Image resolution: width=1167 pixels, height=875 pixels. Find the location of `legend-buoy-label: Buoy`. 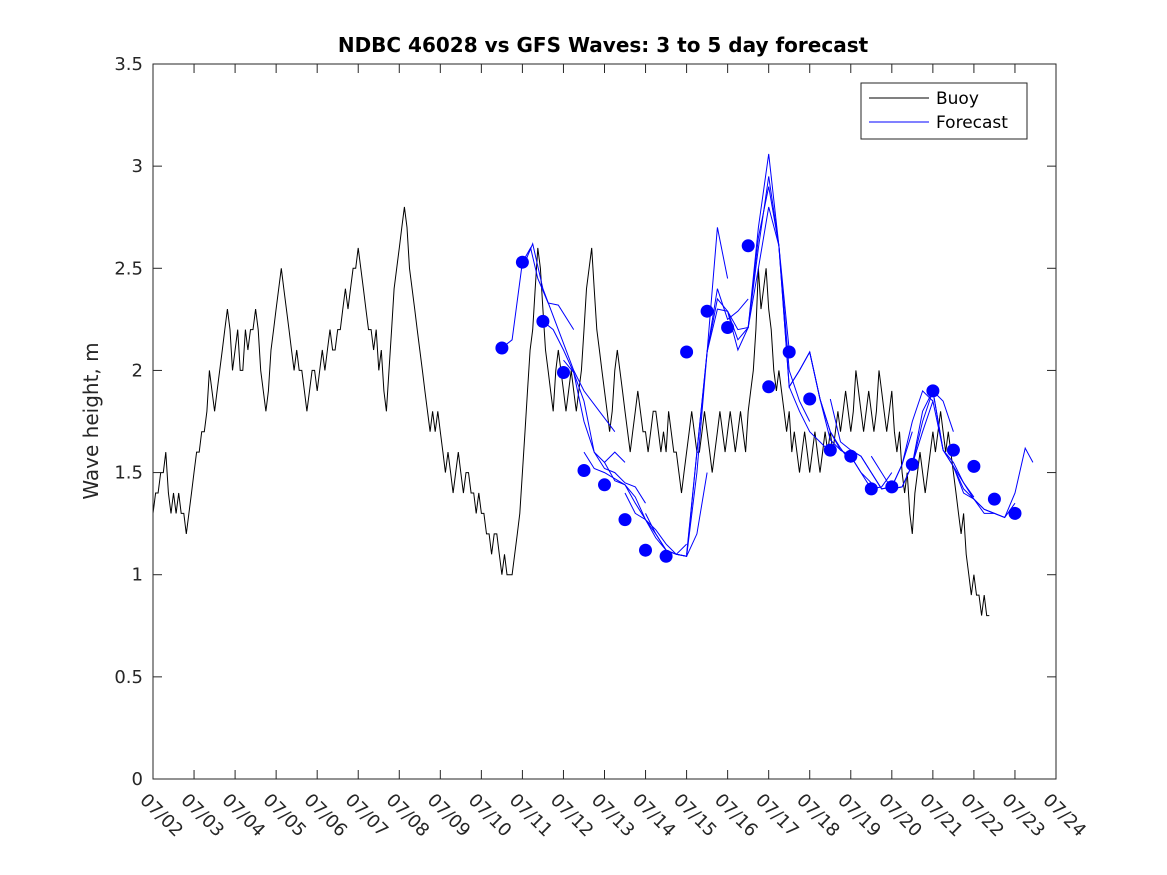

legend-buoy-label: Buoy is located at coordinates (957, 99).